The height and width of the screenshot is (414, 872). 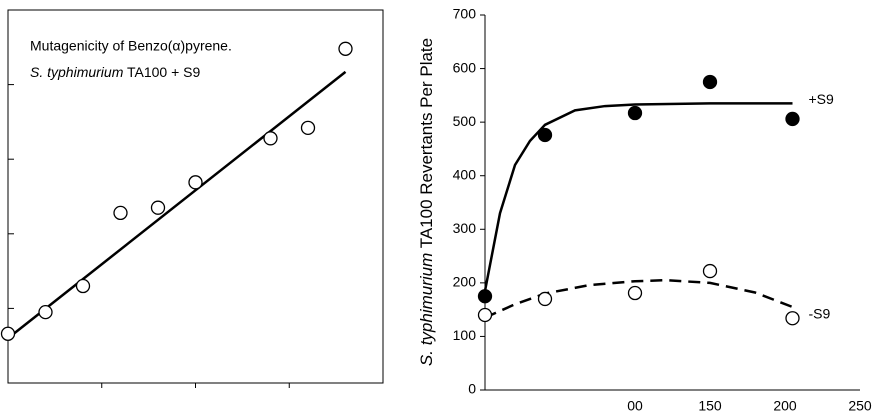 What do you see at coordinates (635, 406) in the screenshot?
I see `x-tick-label: 00` at bounding box center [635, 406].